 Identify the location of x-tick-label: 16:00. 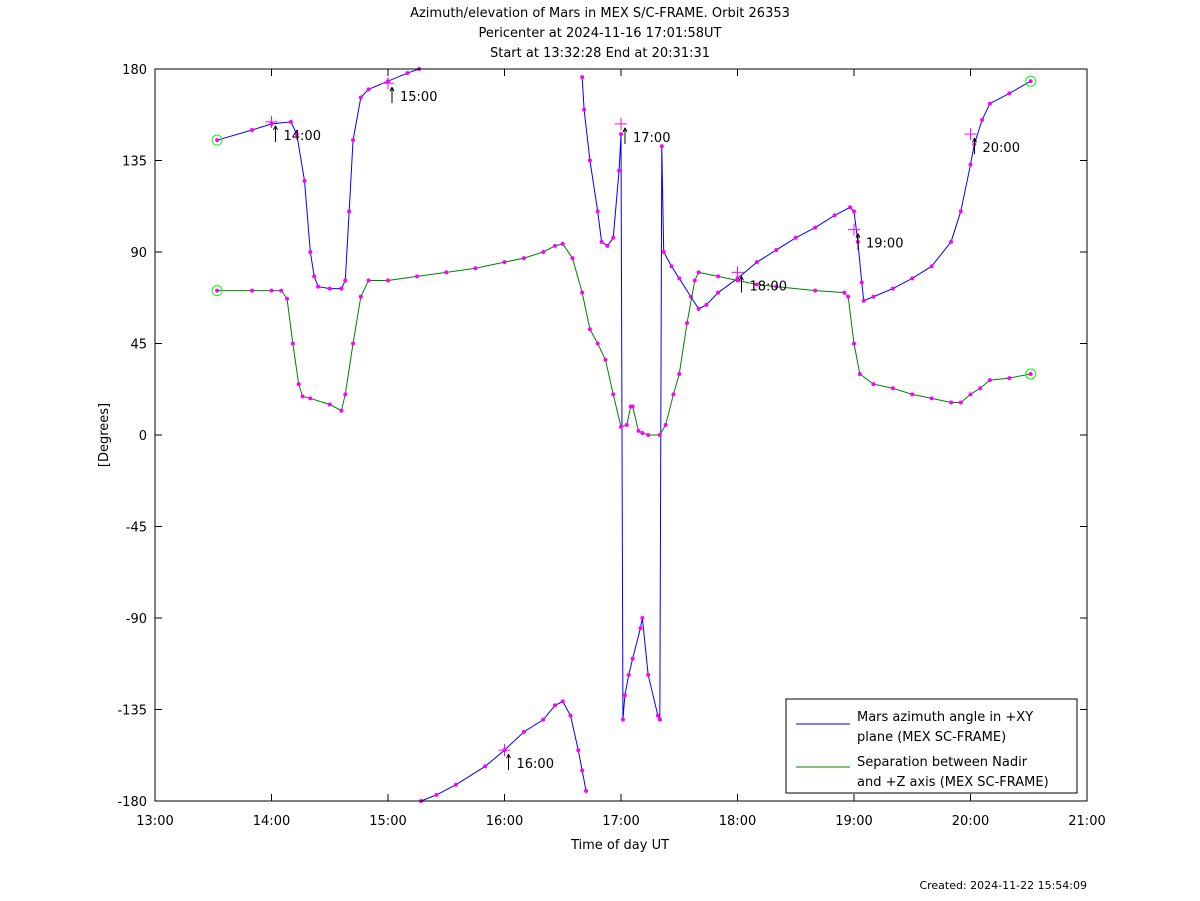
(504, 821).